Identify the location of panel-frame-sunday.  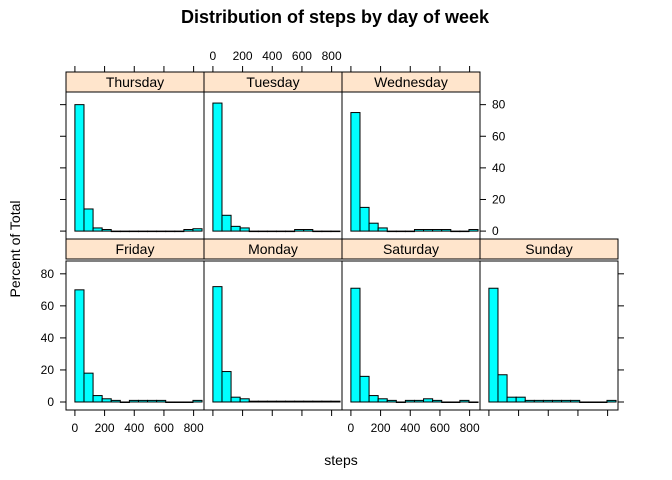
(549, 335).